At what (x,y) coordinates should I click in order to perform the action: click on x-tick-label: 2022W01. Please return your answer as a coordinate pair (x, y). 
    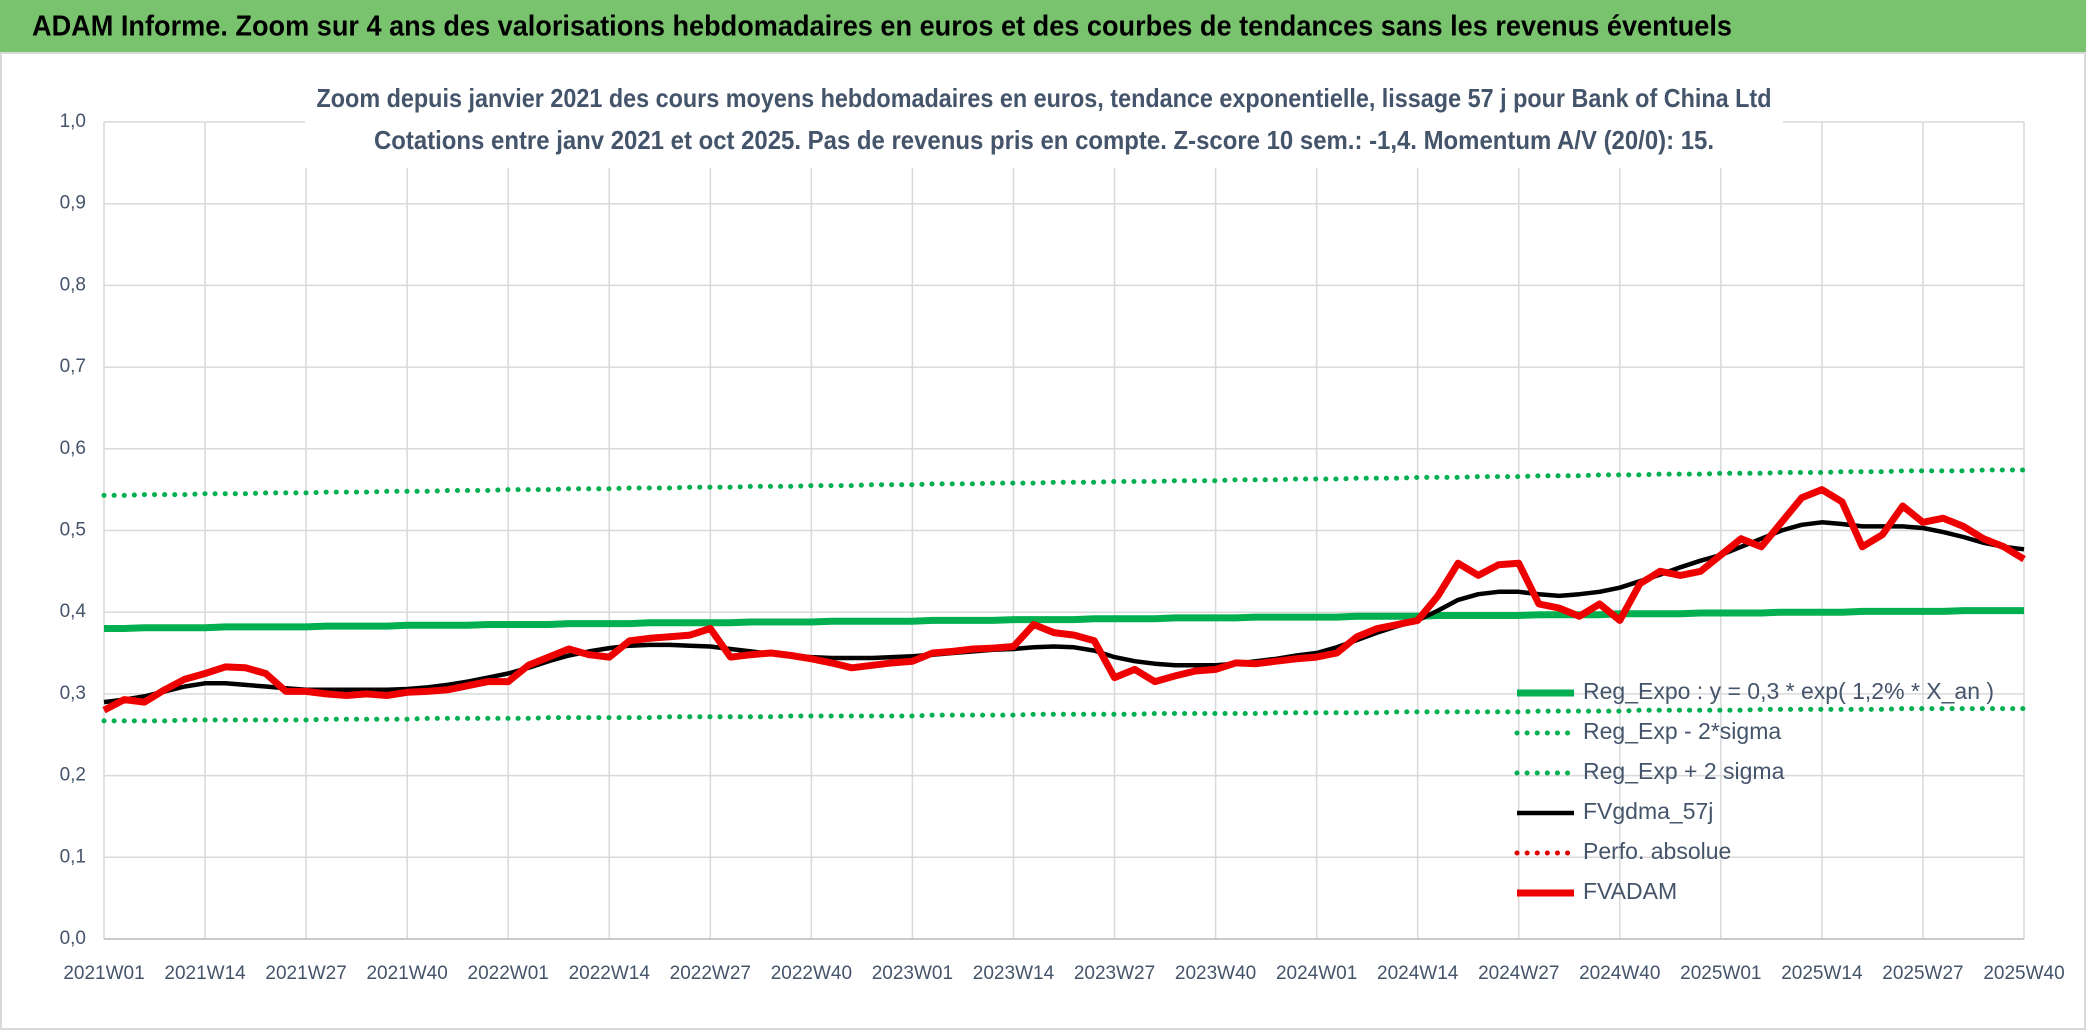
    Looking at the image, I should click on (508, 973).